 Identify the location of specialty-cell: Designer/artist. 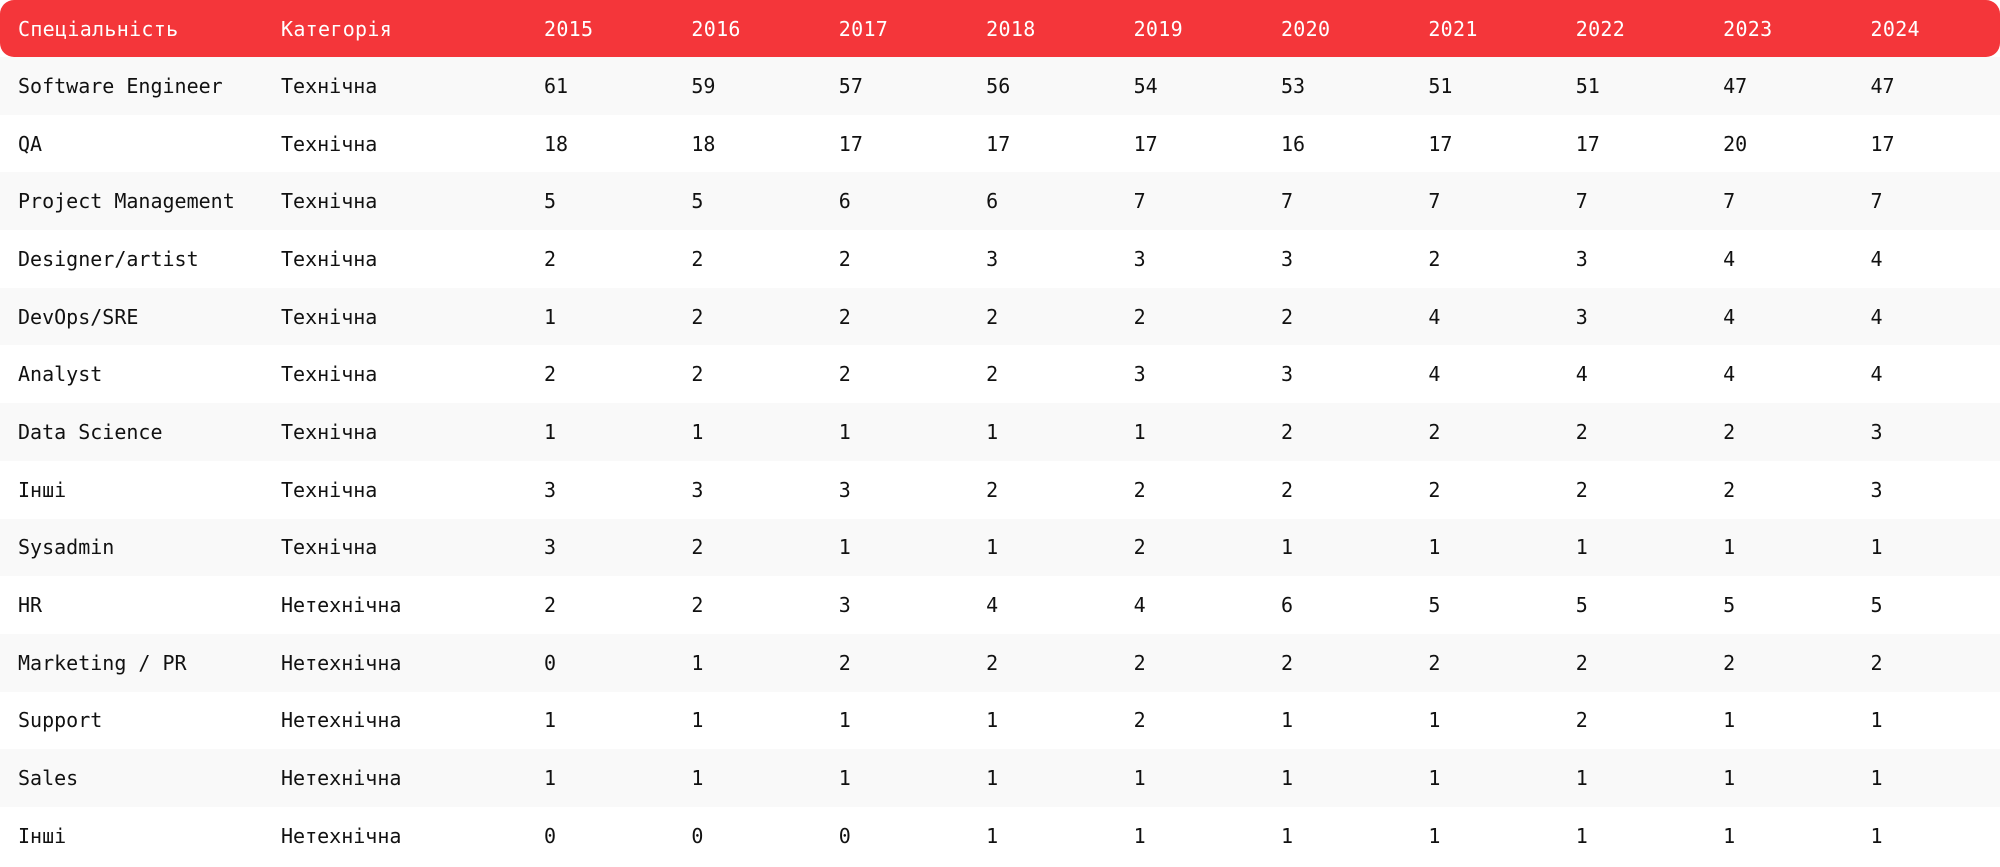
(131, 259).